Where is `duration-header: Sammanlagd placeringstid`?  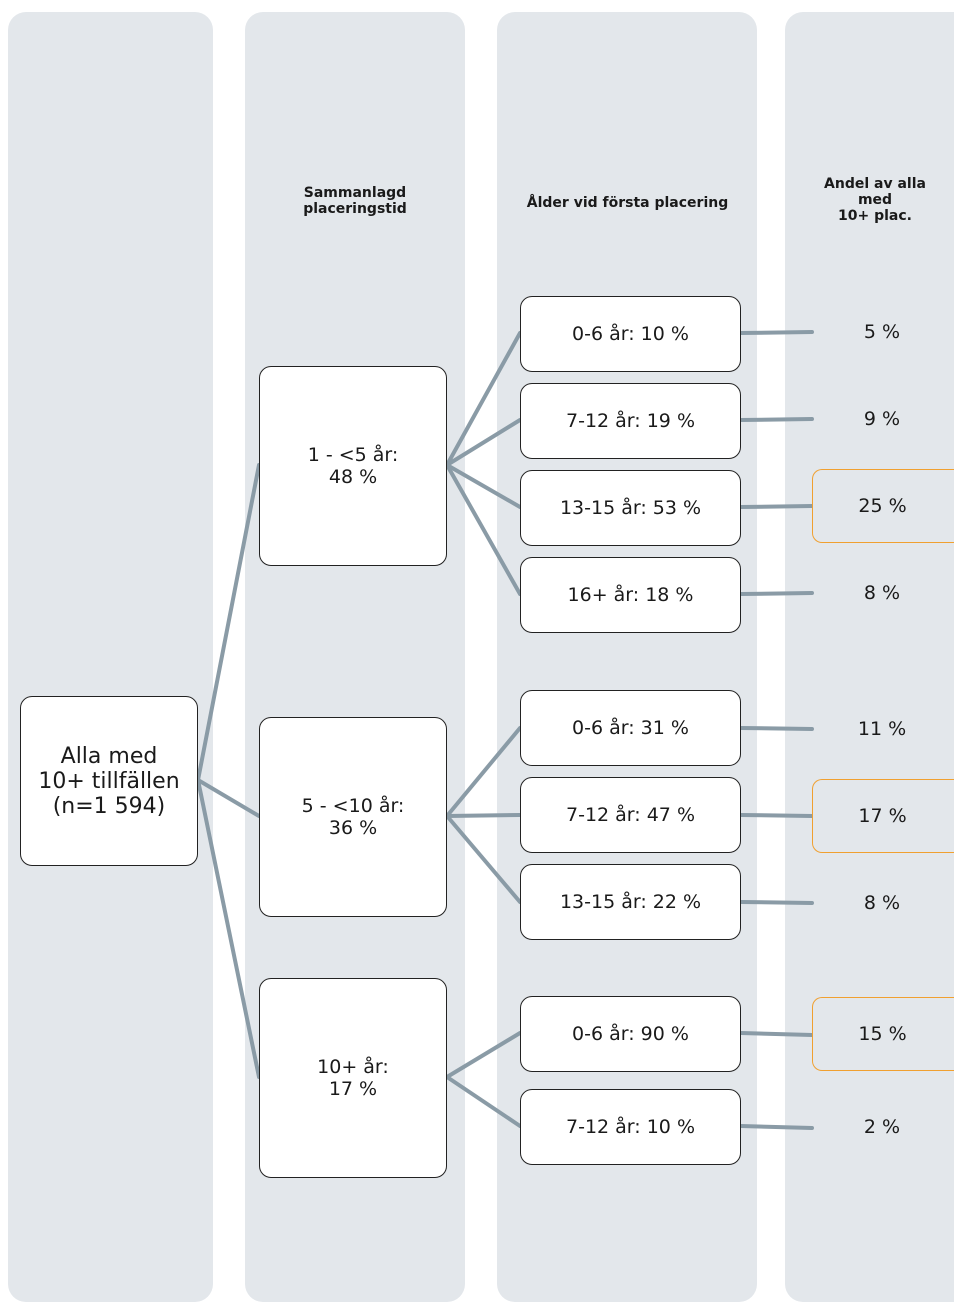
duration-header: Sammanlagd placeringstid is located at coordinates (355, 201).